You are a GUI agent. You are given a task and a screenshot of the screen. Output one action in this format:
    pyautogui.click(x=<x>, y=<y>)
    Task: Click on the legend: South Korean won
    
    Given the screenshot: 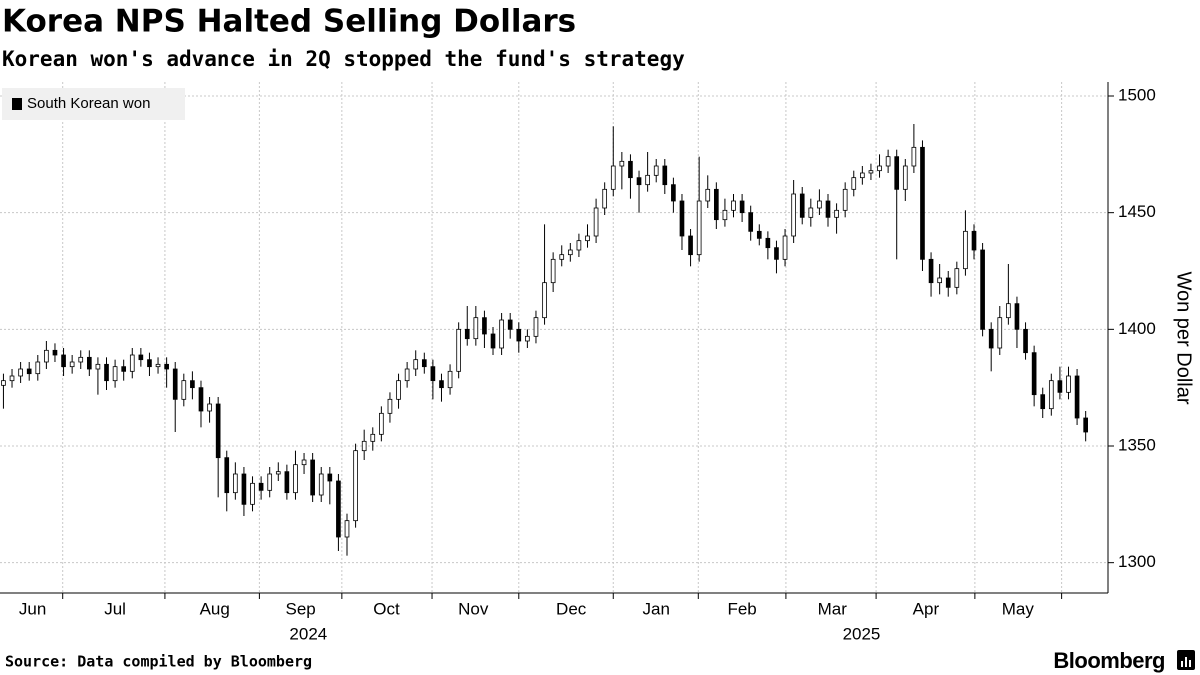 What is the action you would take?
    pyautogui.click(x=93, y=104)
    